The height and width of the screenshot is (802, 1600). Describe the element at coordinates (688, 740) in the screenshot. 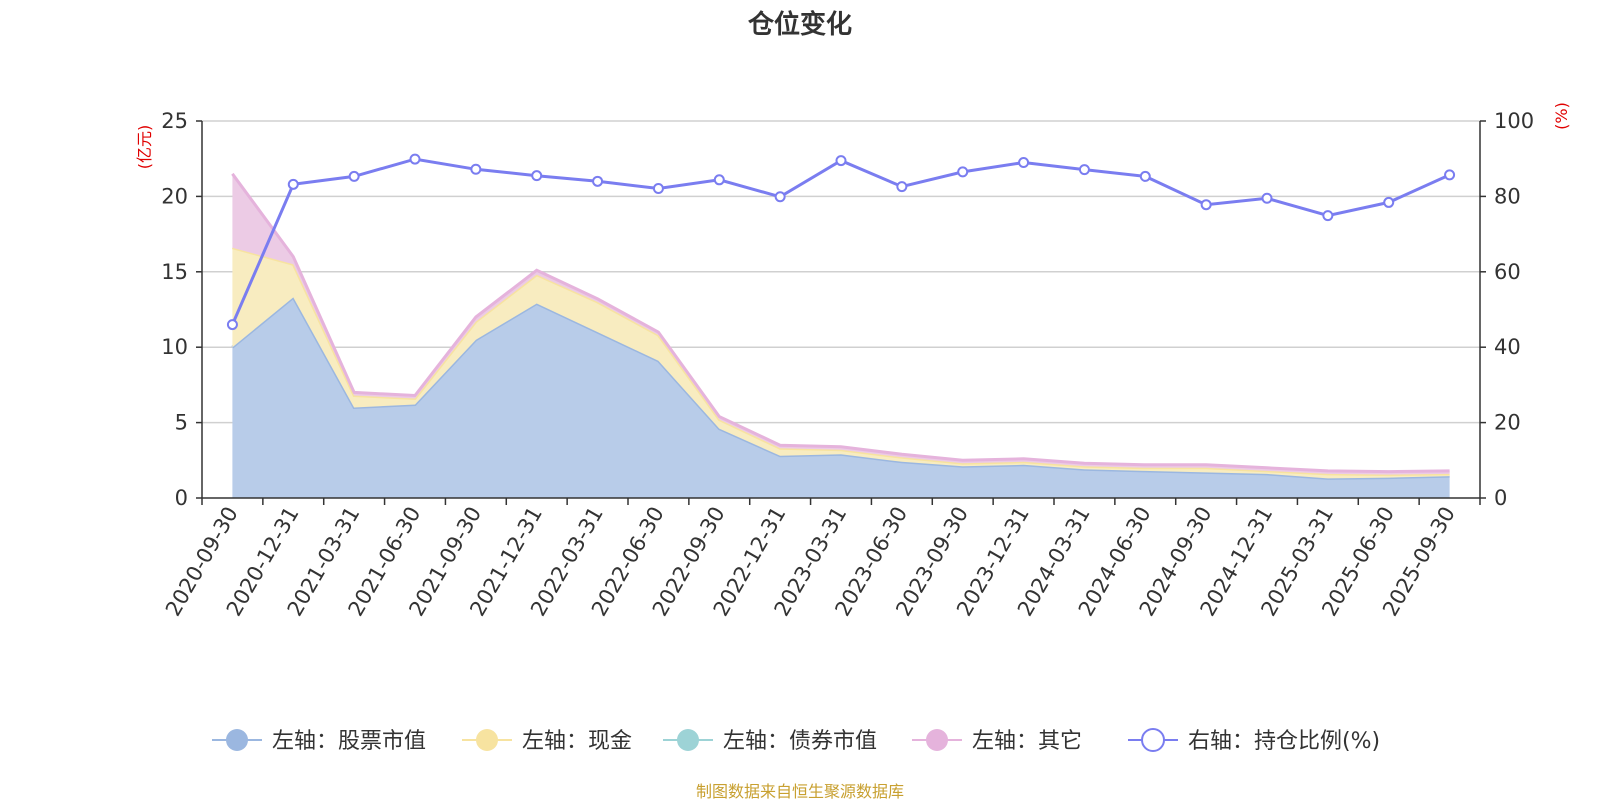

I see `legend-marker-左轴：债券市值` at that location.